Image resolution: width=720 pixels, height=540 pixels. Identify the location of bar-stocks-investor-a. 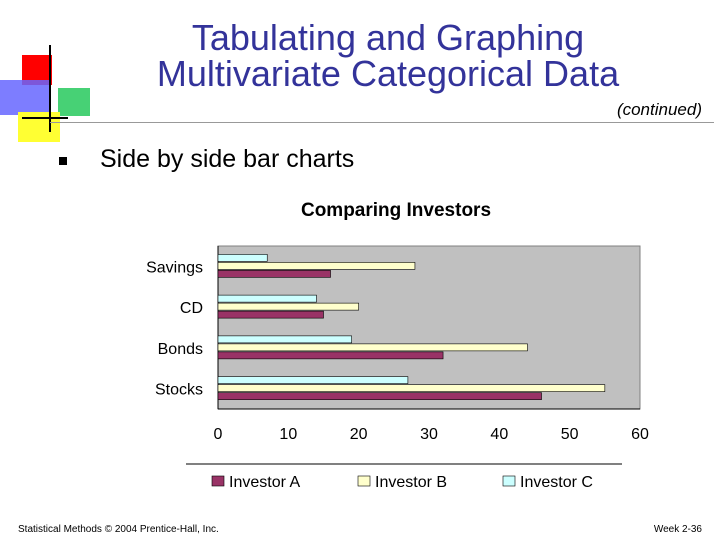
(379, 396).